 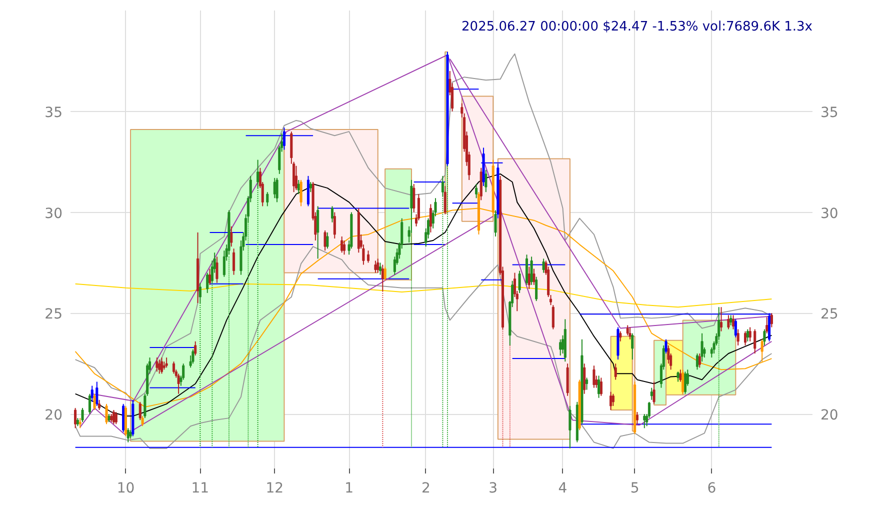 I want to click on x-tick-label: 4, so click(x=563, y=488).